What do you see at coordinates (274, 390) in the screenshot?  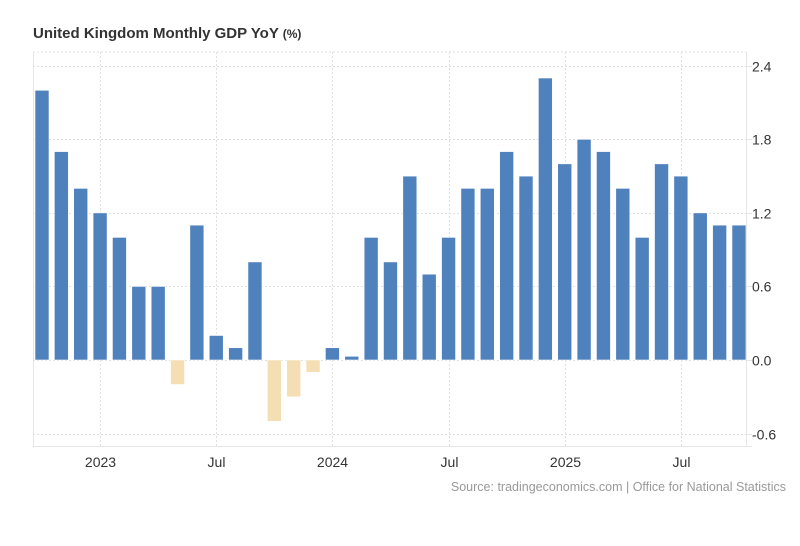 I see `bar: Oct 2023: -0.5` at bounding box center [274, 390].